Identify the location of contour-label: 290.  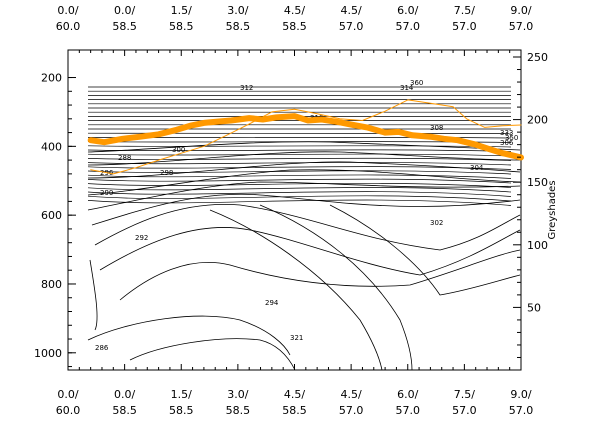
(106, 193).